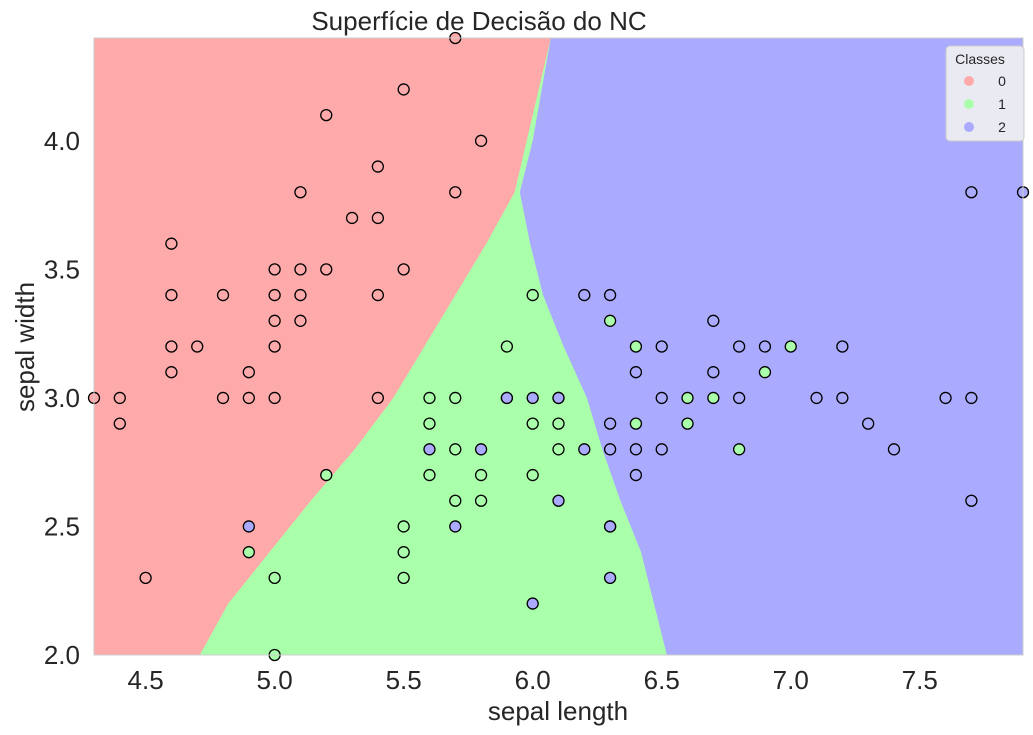 This screenshot has width=1033, height=735. What do you see at coordinates (1002, 104) in the screenshot?
I see `legend-label-1: 1` at bounding box center [1002, 104].